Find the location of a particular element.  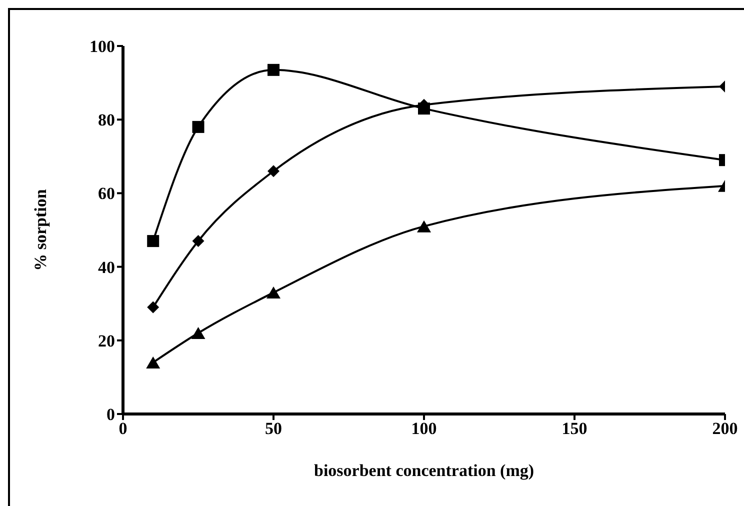

y-tick-label: 100 is located at coordinates (102, 46).